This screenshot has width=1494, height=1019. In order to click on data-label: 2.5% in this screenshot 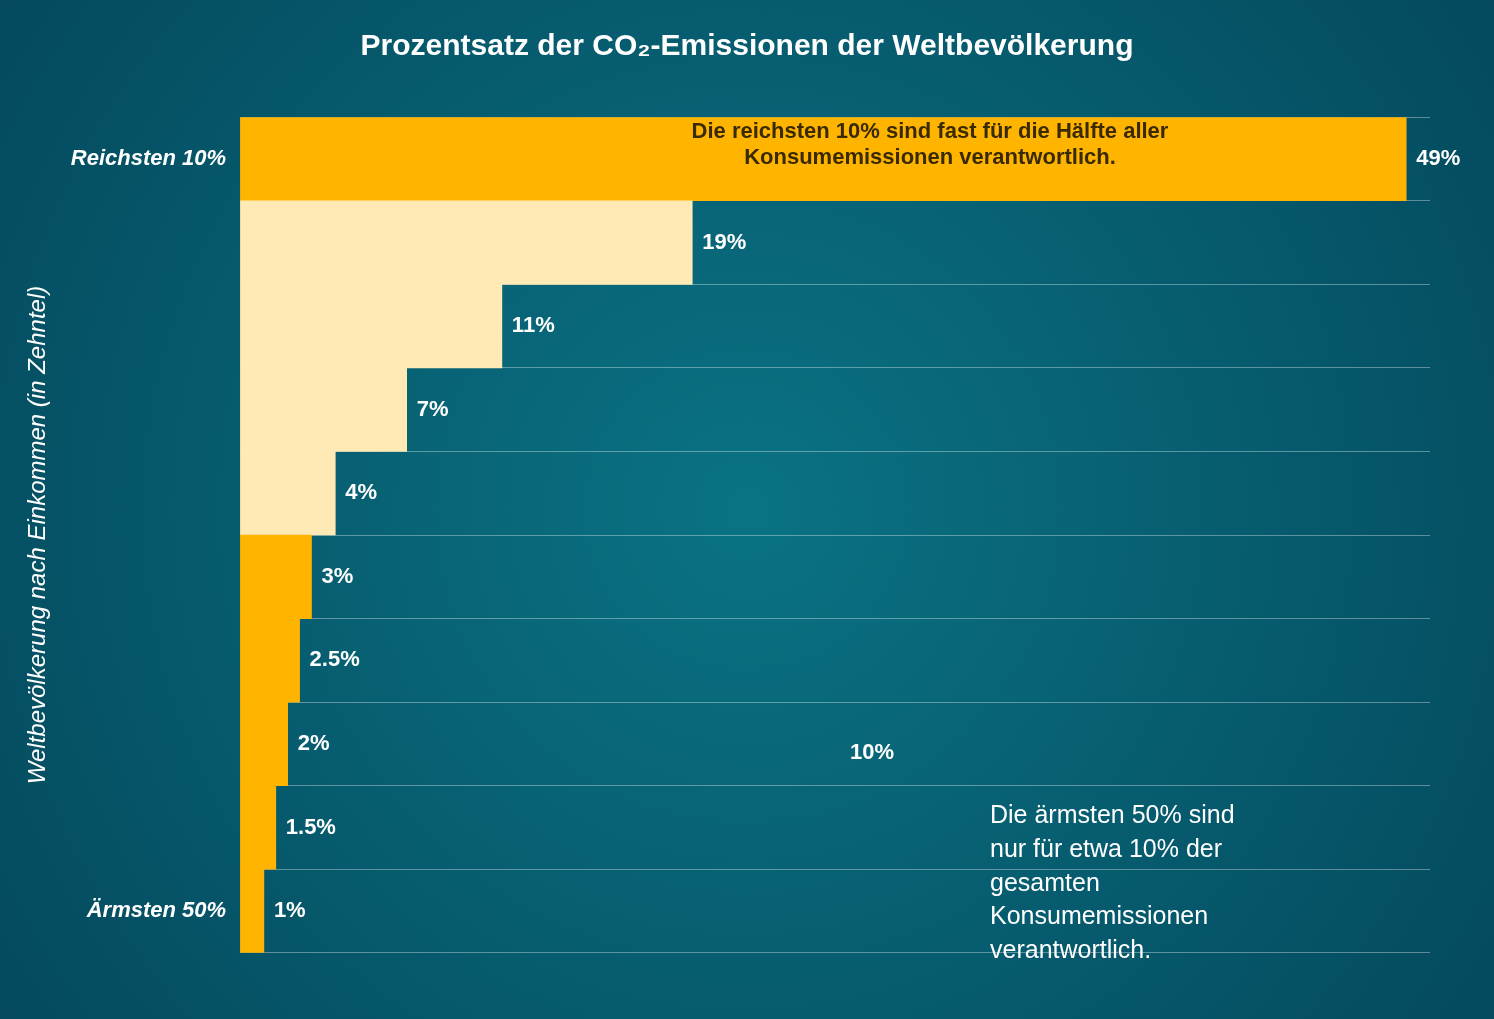, I will do `click(334, 659)`.